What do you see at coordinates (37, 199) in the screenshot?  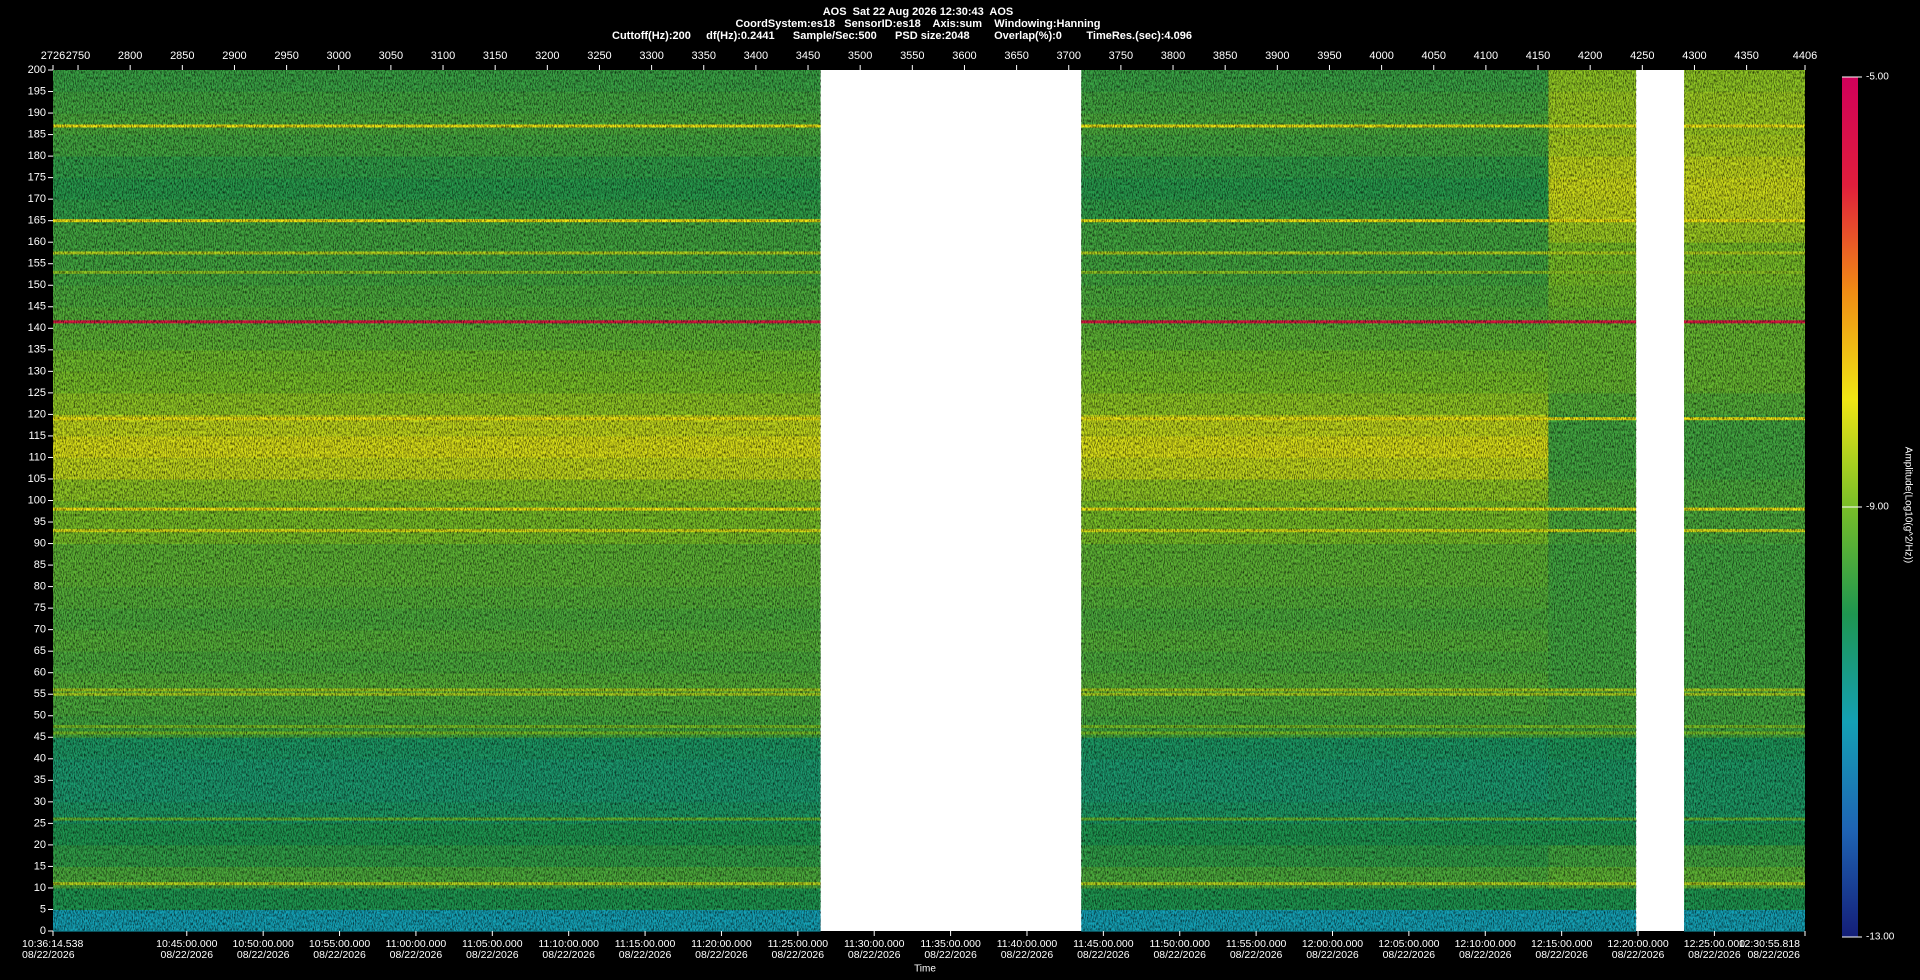 I see `y-tick-label: 170` at bounding box center [37, 199].